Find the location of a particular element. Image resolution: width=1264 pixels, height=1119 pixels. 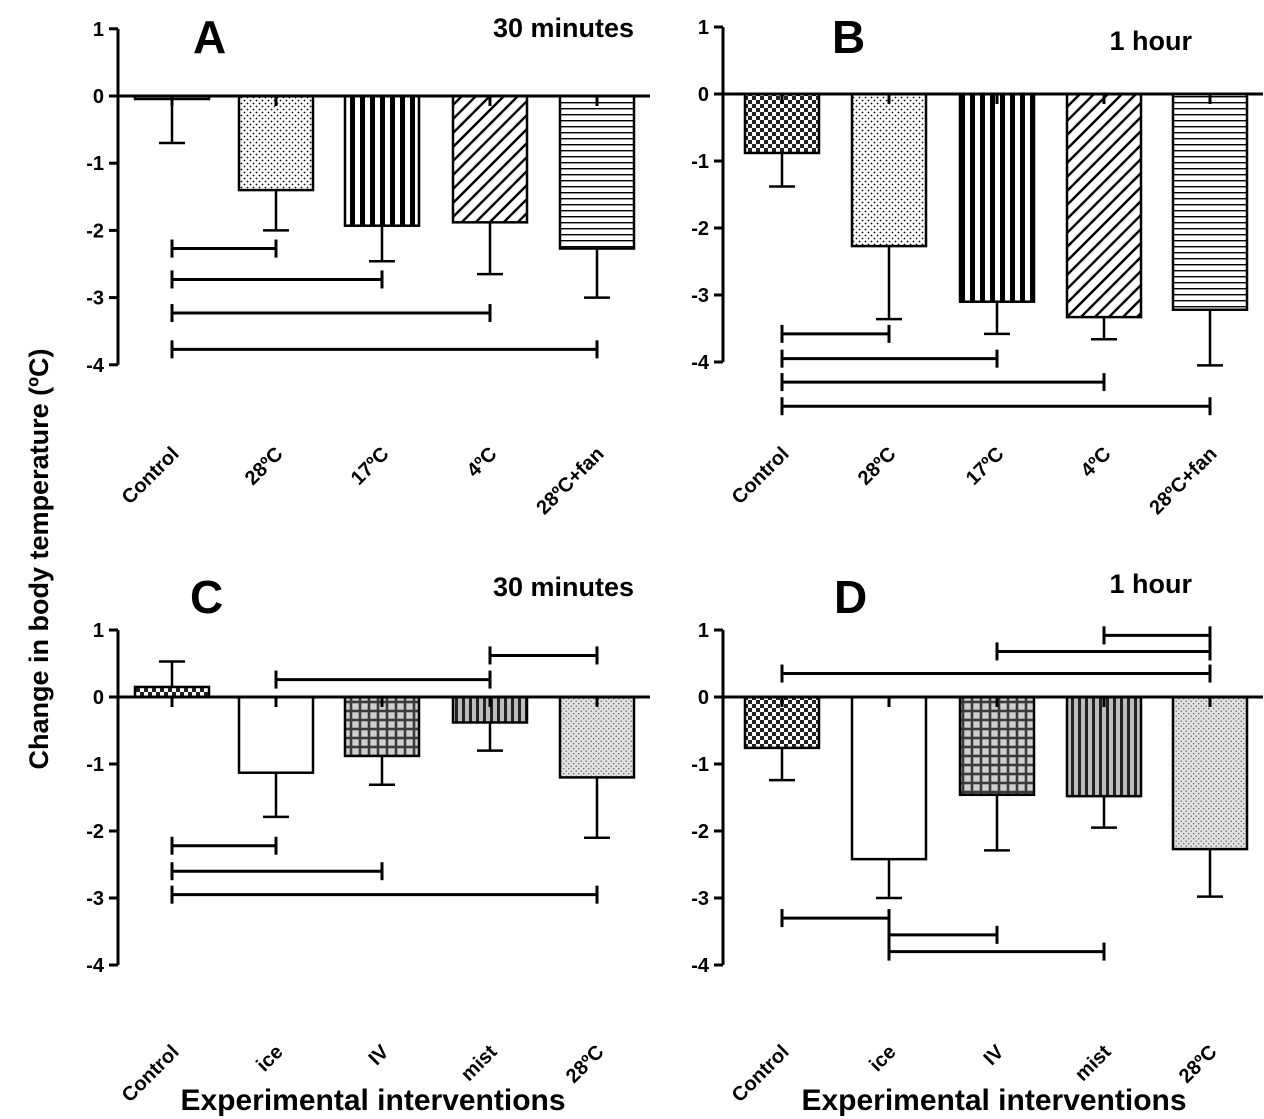

panel-letter: B is located at coordinates (848, 37).